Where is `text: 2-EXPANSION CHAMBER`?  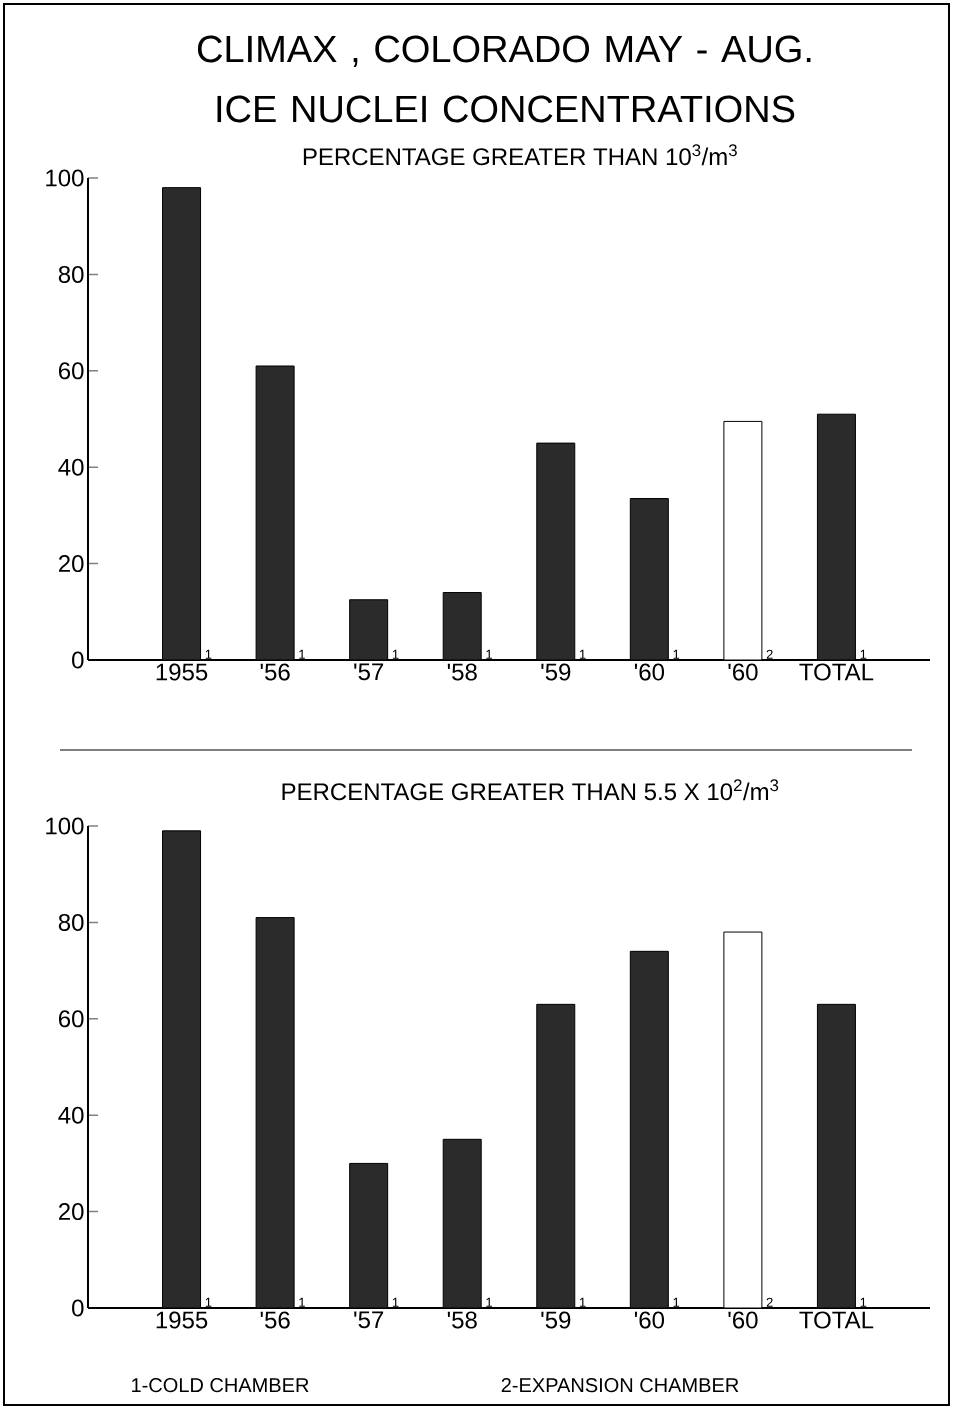 text: 2-EXPANSION CHAMBER is located at coordinates (620, 1385).